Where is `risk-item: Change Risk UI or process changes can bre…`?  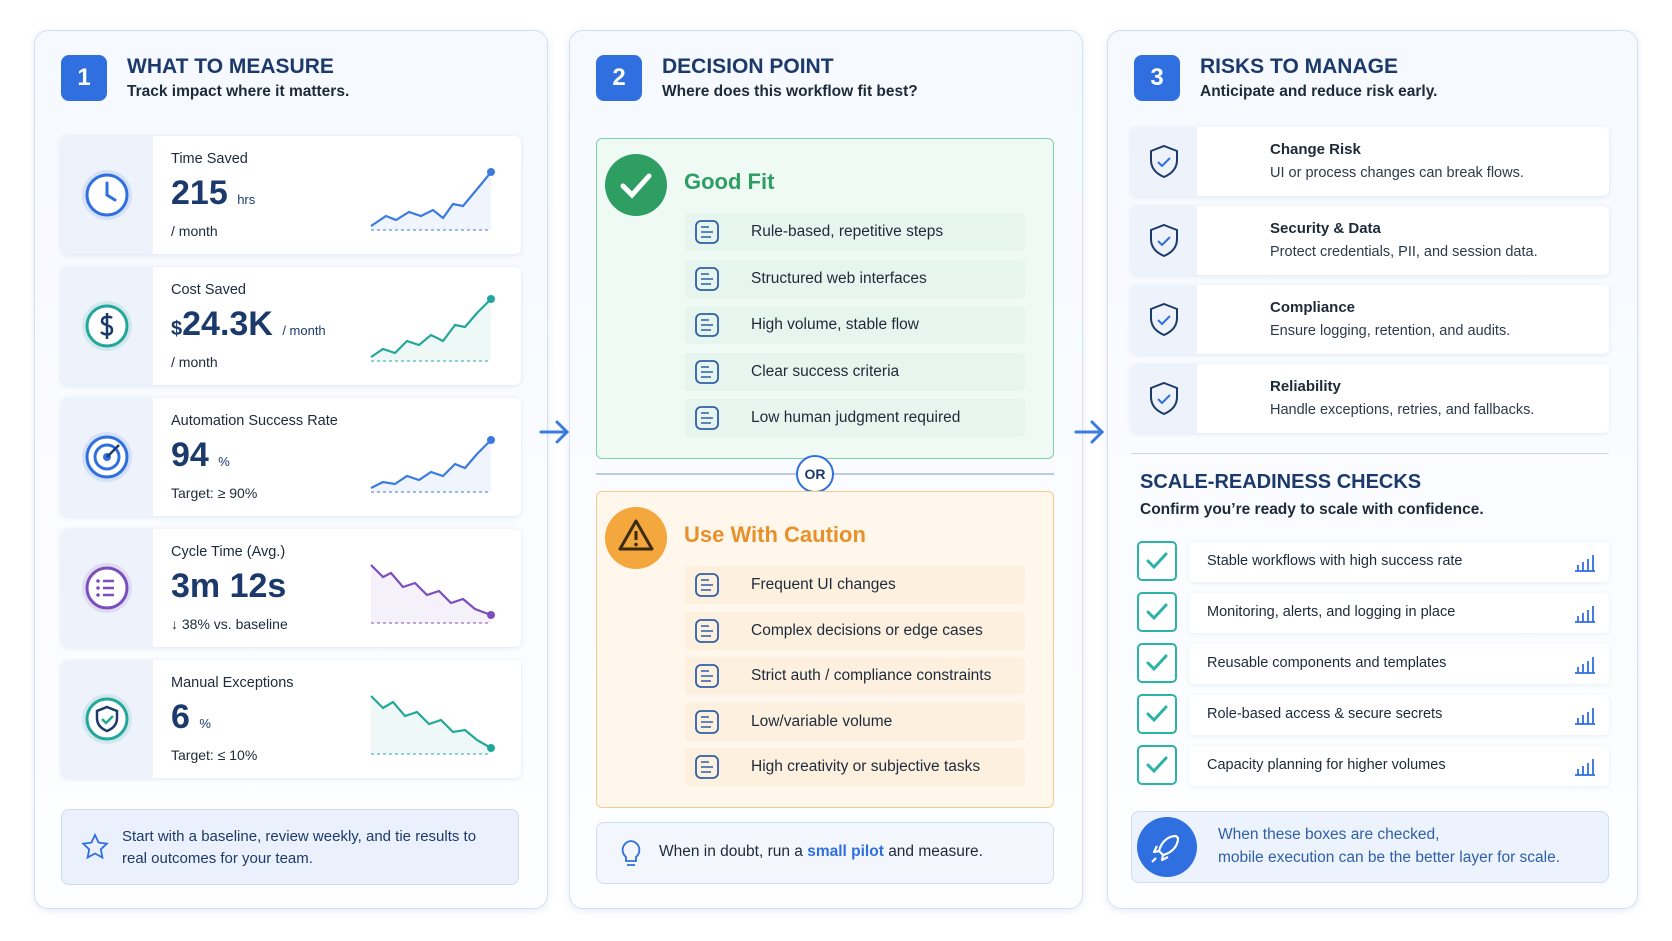 risk-item: Change Risk UI or process changes can bre… is located at coordinates (1370, 161).